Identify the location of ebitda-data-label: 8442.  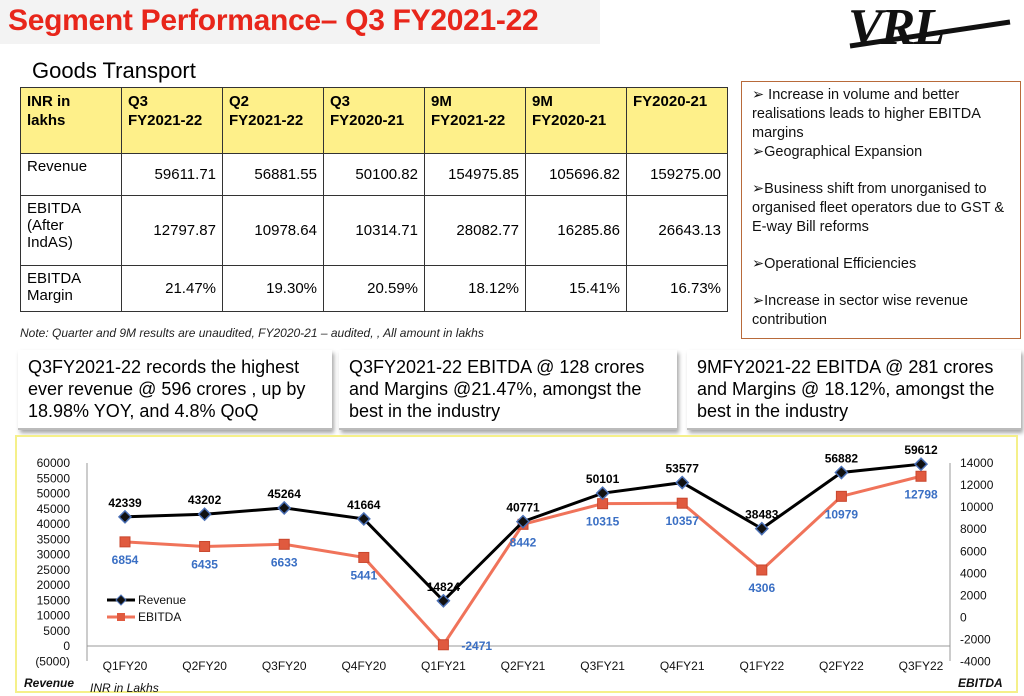
(523, 542).